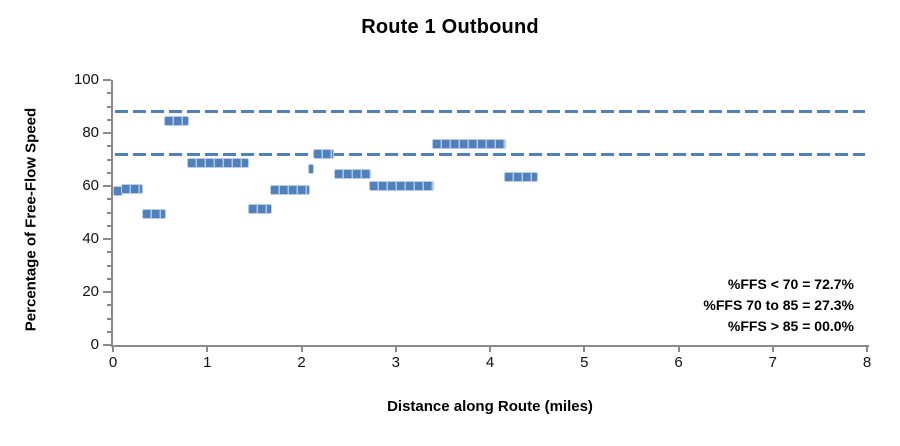  I want to click on y-tick-label: 40, so click(90, 238).